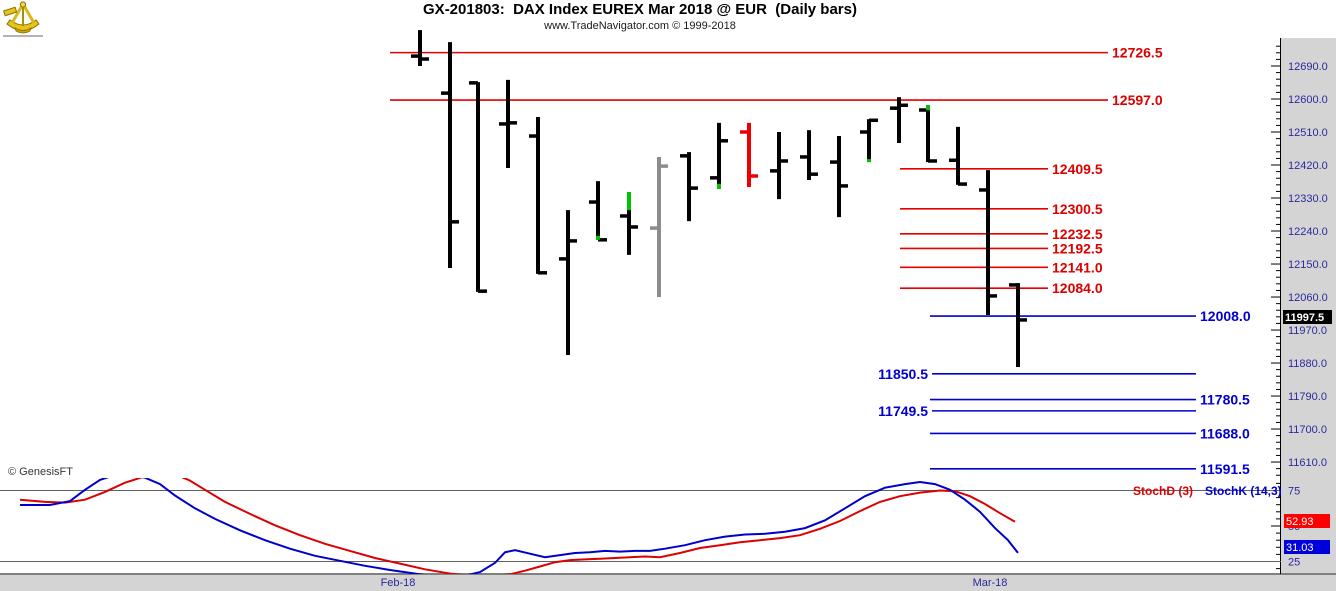  Describe the element at coordinates (1077, 209) in the screenshot. I see `resistance-label: 12300.5` at that location.